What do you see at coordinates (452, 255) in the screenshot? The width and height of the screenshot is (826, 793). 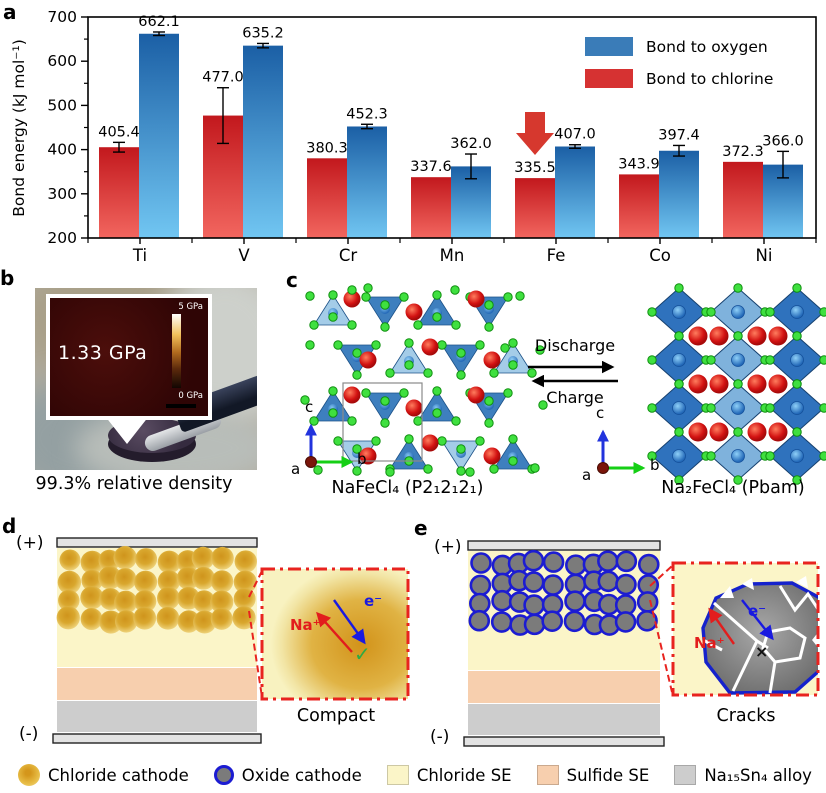 I see `x-category-label: Mn` at bounding box center [452, 255].